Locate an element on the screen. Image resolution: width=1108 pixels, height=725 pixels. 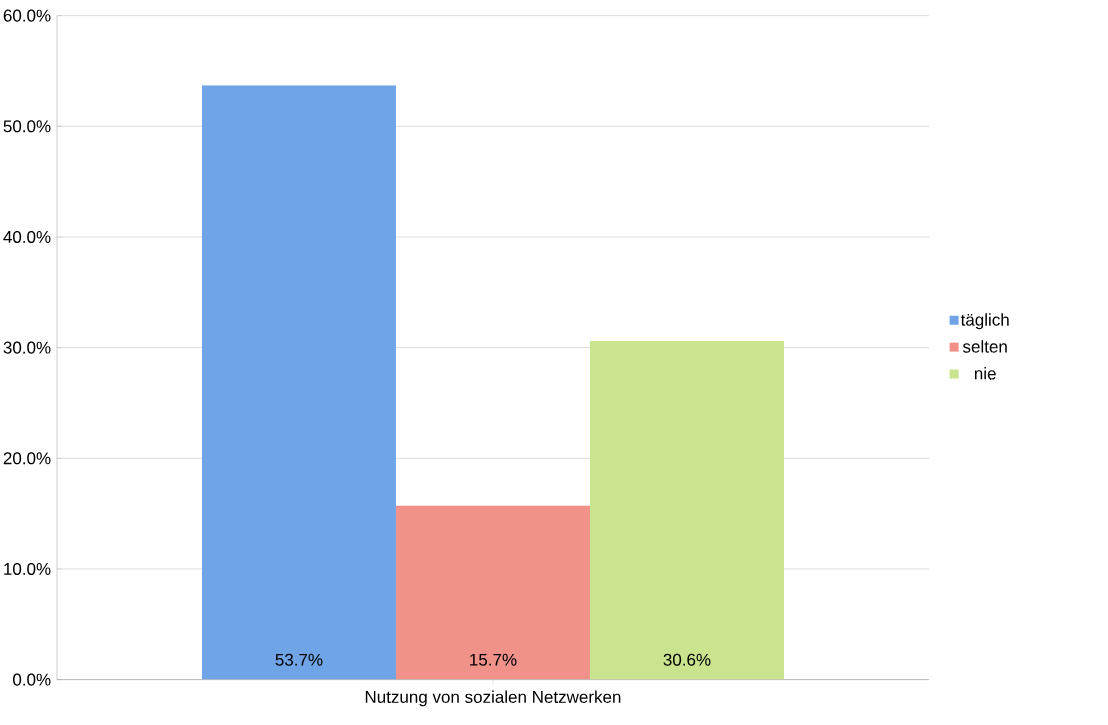
y-tick-label: 60.0% is located at coordinates (27, 15).